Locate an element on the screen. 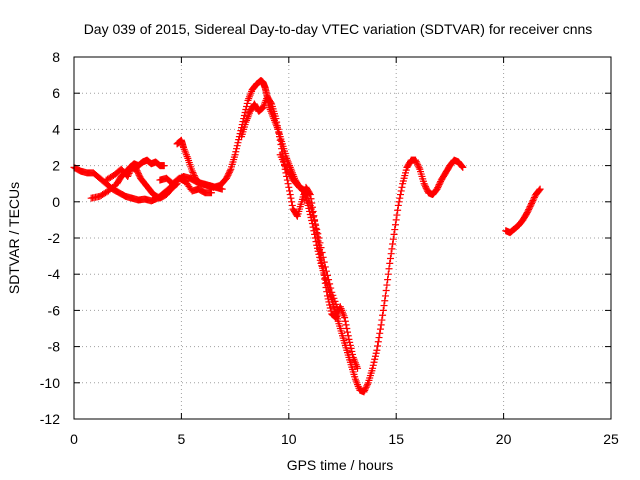 The height and width of the screenshot is (480, 640). y-tick-label: -4 is located at coordinates (54, 274).